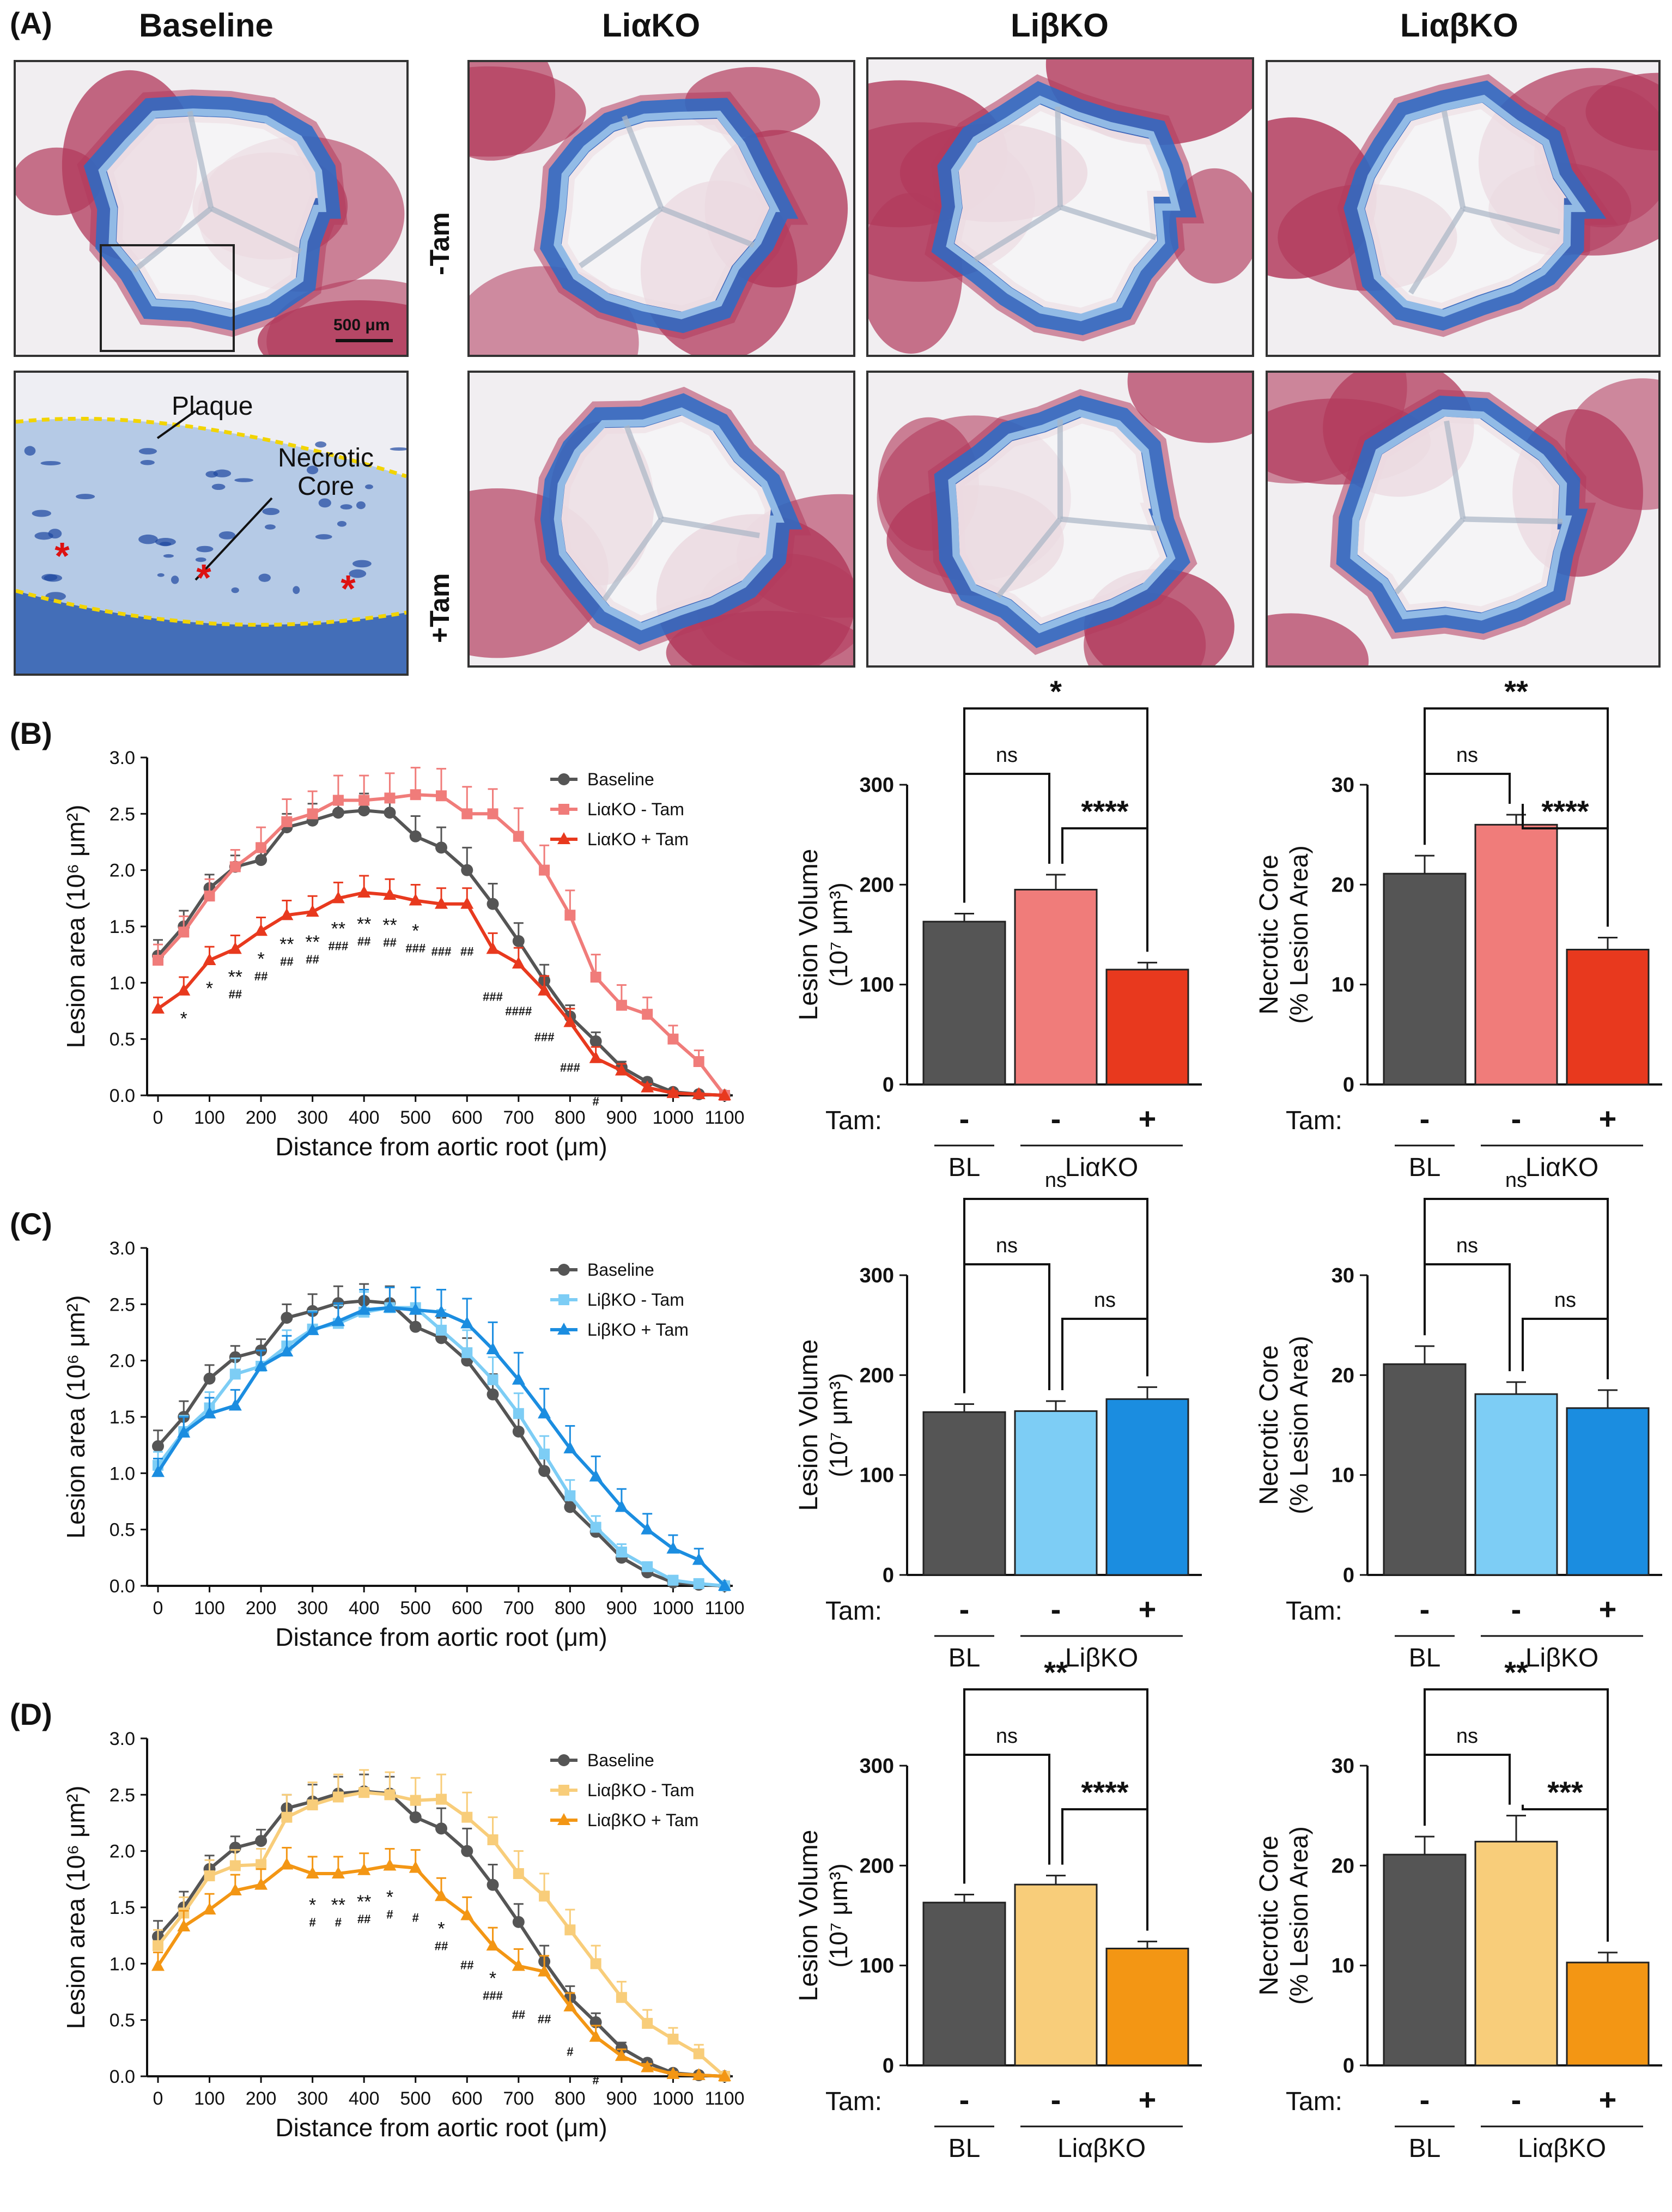 The image size is (1672, 2212). I want to click on necrotic-asterisk: *, so click(348, 588).